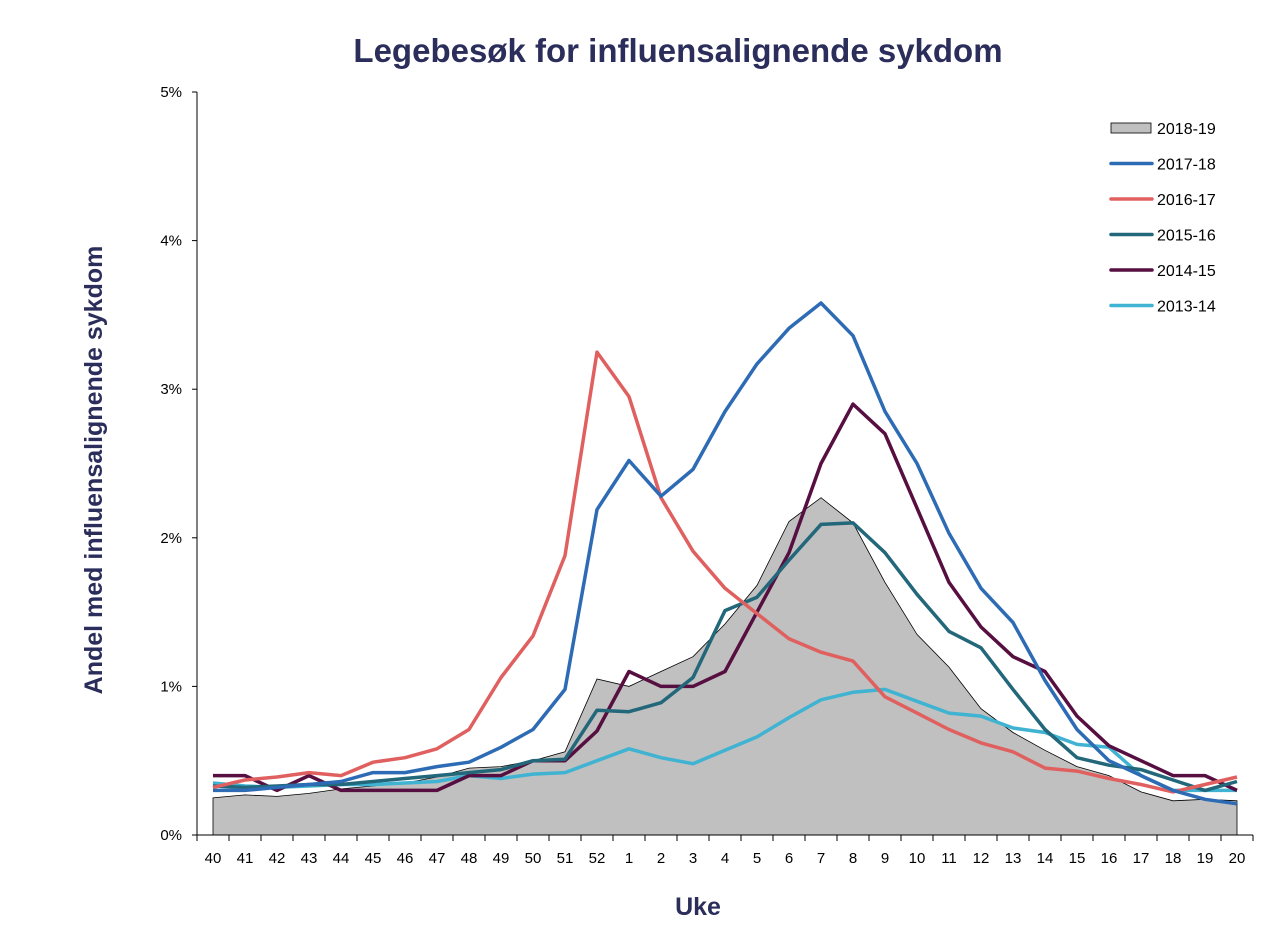 The image size is (1280, 942). What do you see at coordinates (725, 858) in the screenshot?
I see `x-tick-label: 4` at bounding box center [725, 858].